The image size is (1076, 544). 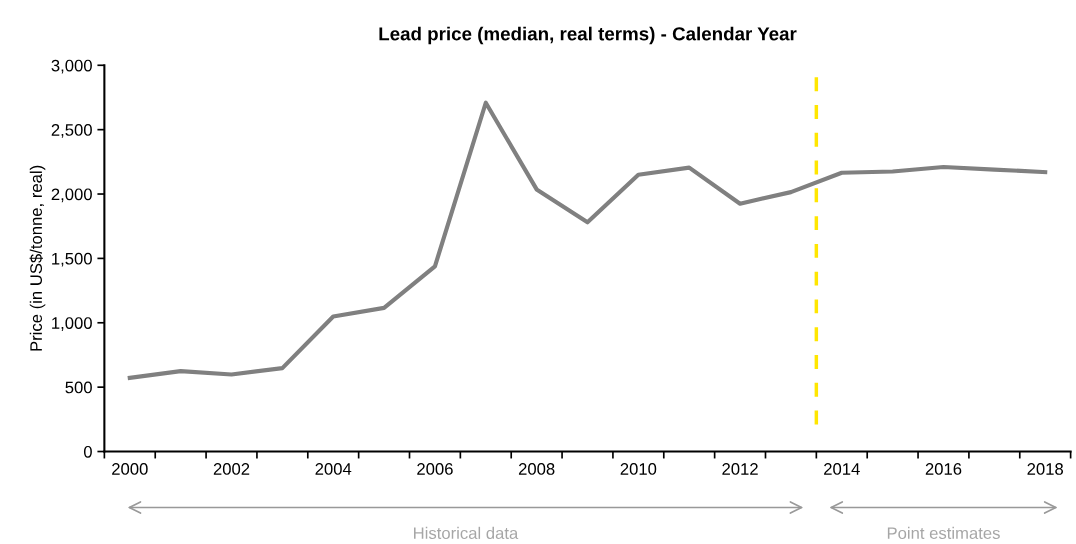 I want to click on y-tick-label: 1,000, so click(x=72, y=324).